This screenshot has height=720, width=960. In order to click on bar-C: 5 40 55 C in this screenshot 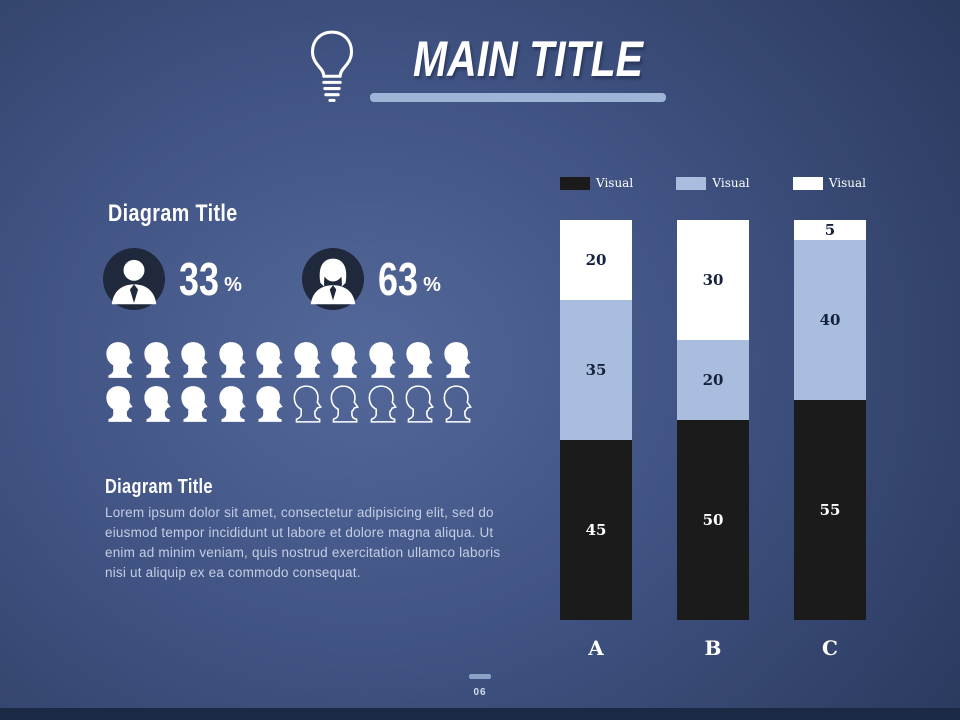, I will do `click(830, 440)`.